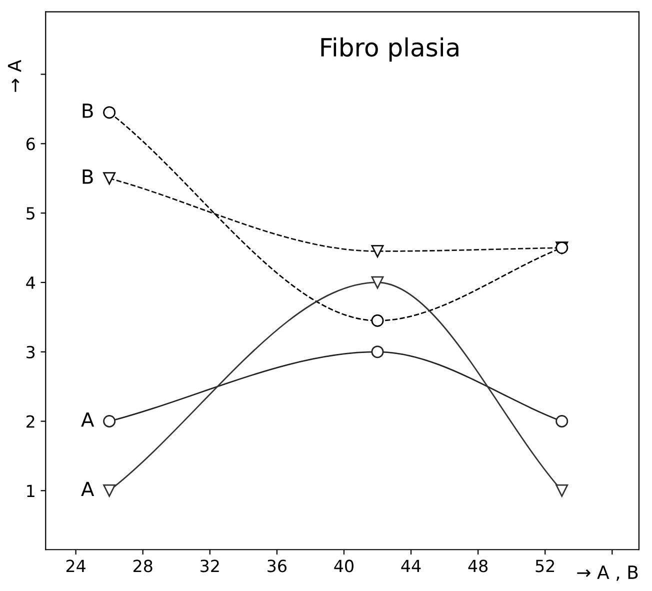  I want to click on x-tick-label: 32, so click(209, 566).